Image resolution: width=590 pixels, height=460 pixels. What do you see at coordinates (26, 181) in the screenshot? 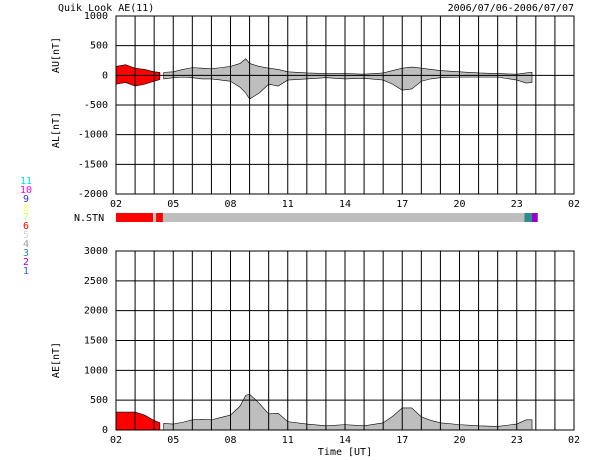
I see `legend-label: 11` at bounding box center [26, 181].